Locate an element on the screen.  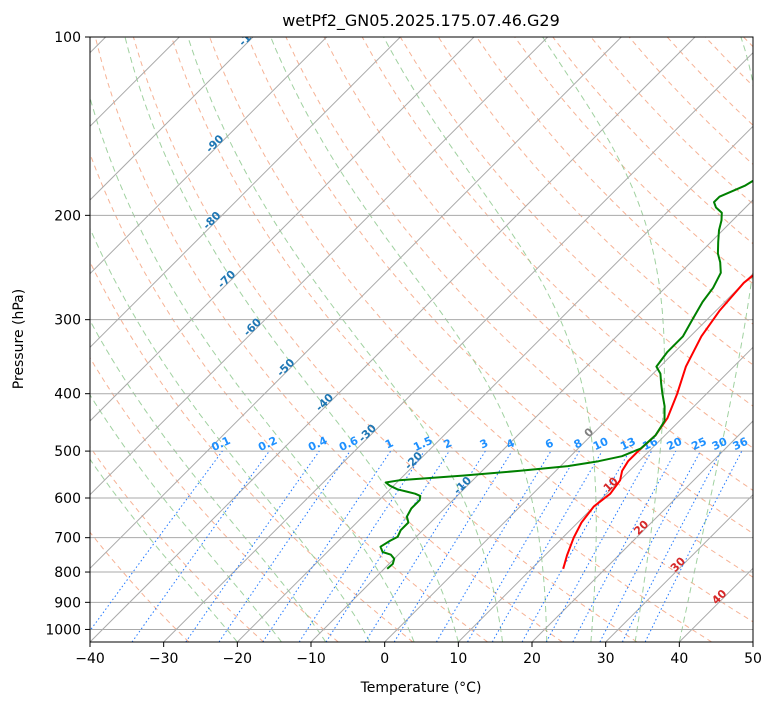
dry-adiabat-label: -50 is located at coordinates (285, 367).